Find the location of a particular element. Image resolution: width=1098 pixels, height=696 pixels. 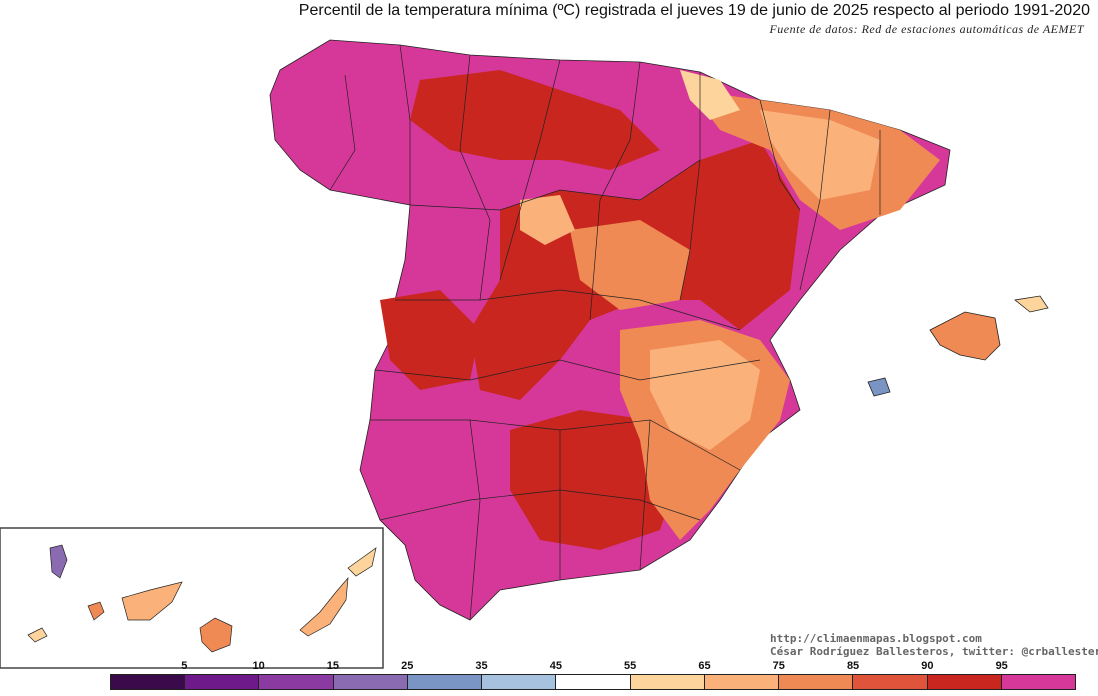

legend-ticks: 5 10 15 25 35 45 55 65 75 85 90 95 is located at coordinates (593, 667).